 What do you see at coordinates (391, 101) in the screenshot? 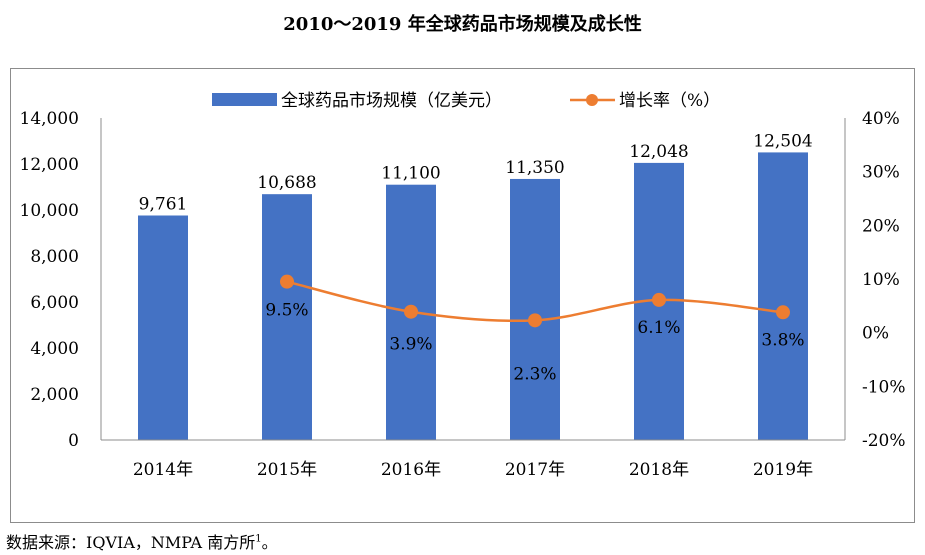
I see `legend-bar-label: 全球药品市场规模（亿美元）` at bounding box center [391, 101].